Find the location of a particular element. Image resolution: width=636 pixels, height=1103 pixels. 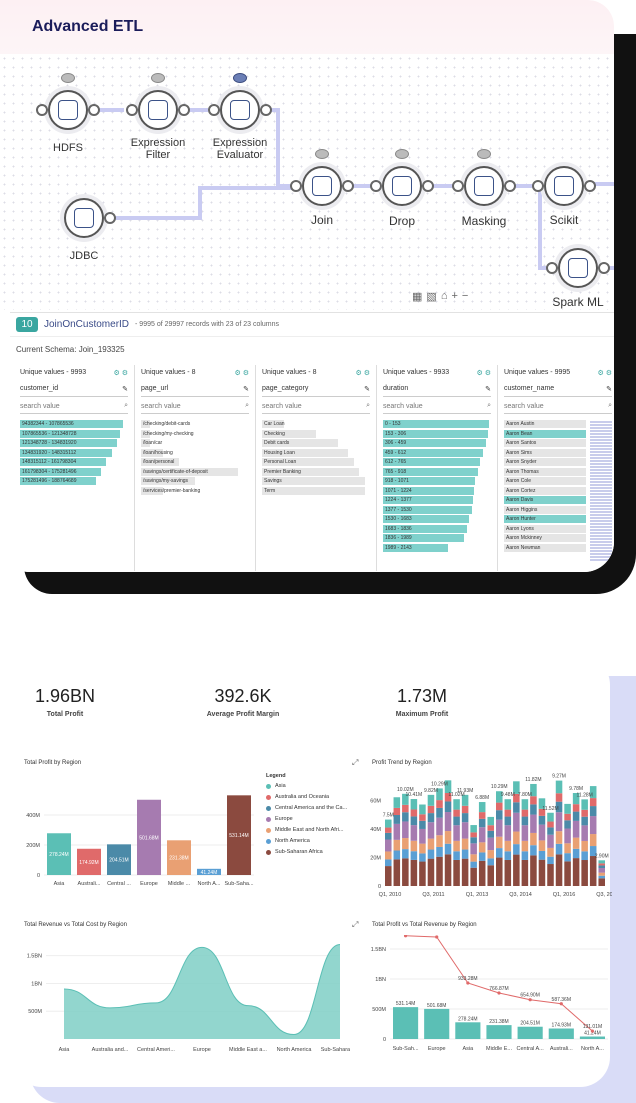

value-row: /loan/housing is located at coordinates (195, 453).